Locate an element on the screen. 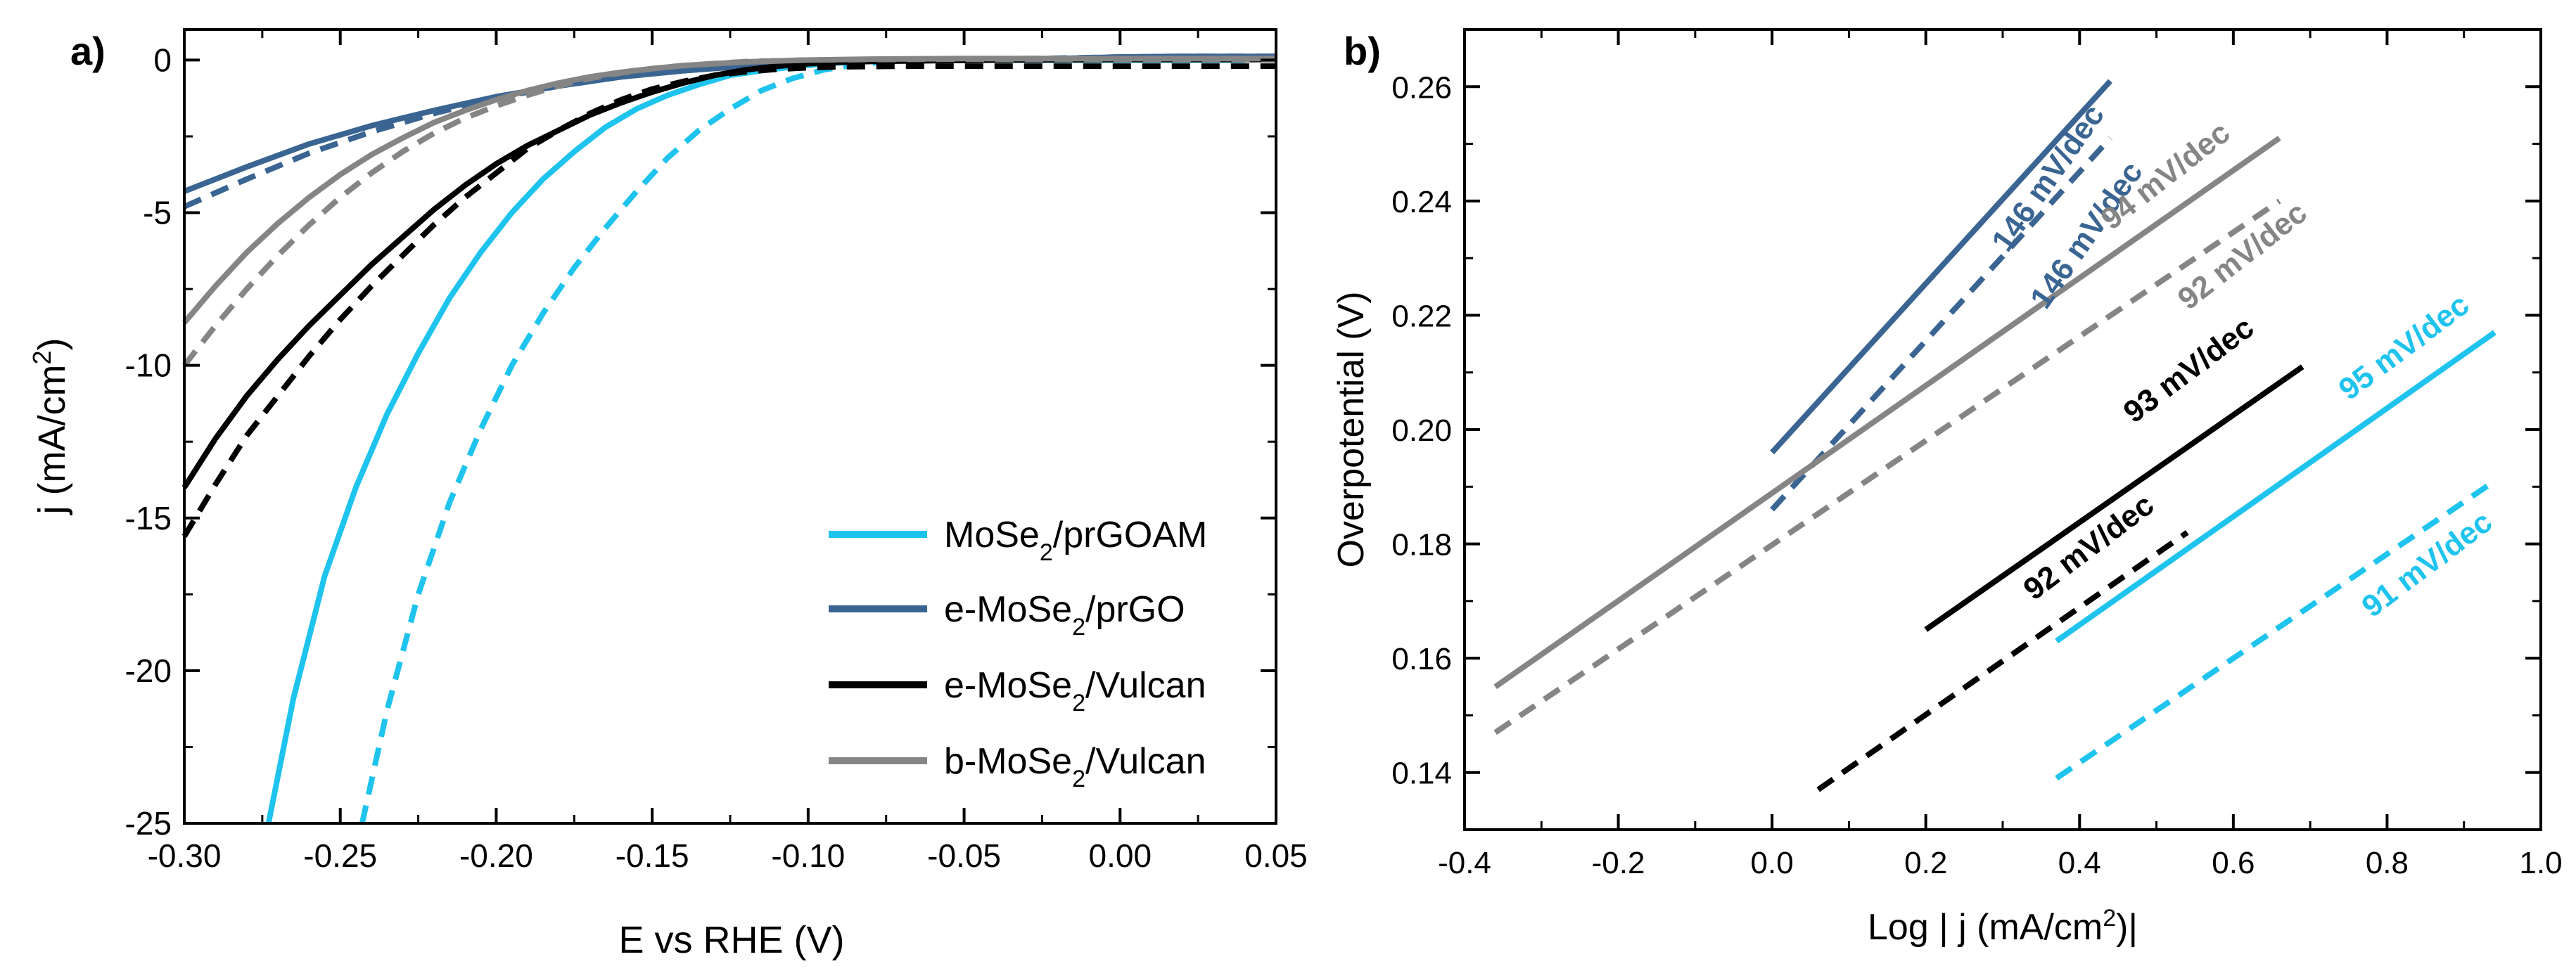 The width and height of the screenshot is (2576, 978). y-tick-label: -5 is located at coordinates (157, 213).